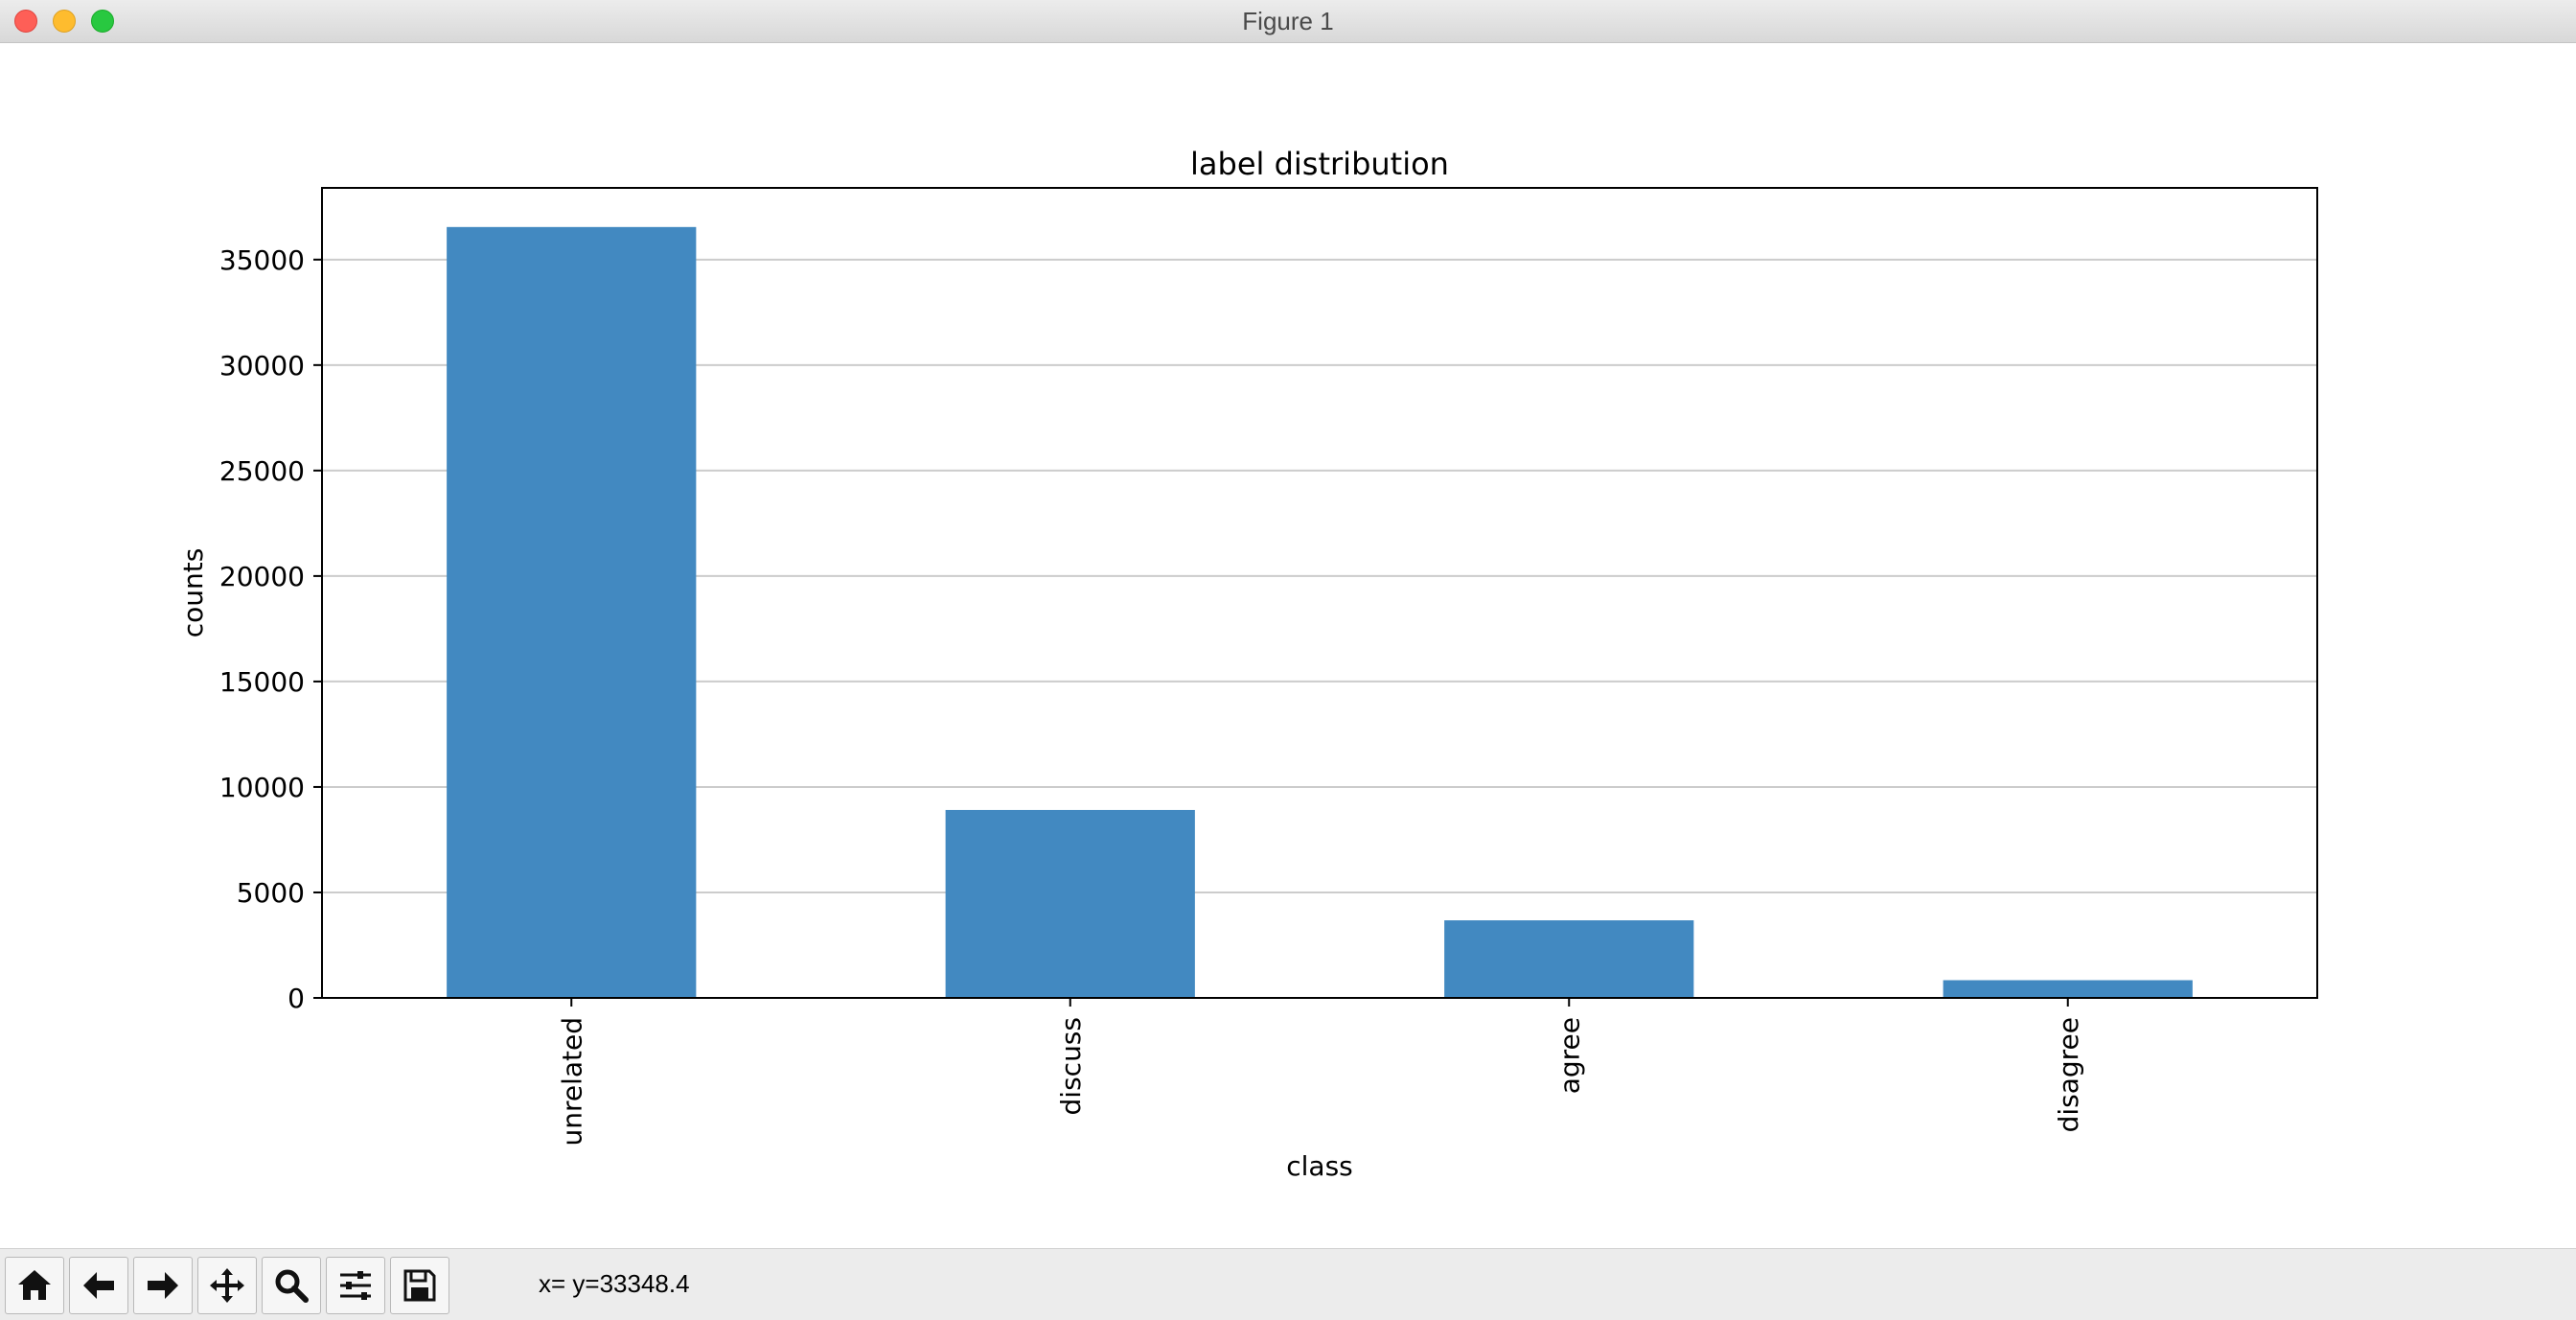 The image size is (2576, 1320). I want to click on bar-unrelated, so click(572, 612).